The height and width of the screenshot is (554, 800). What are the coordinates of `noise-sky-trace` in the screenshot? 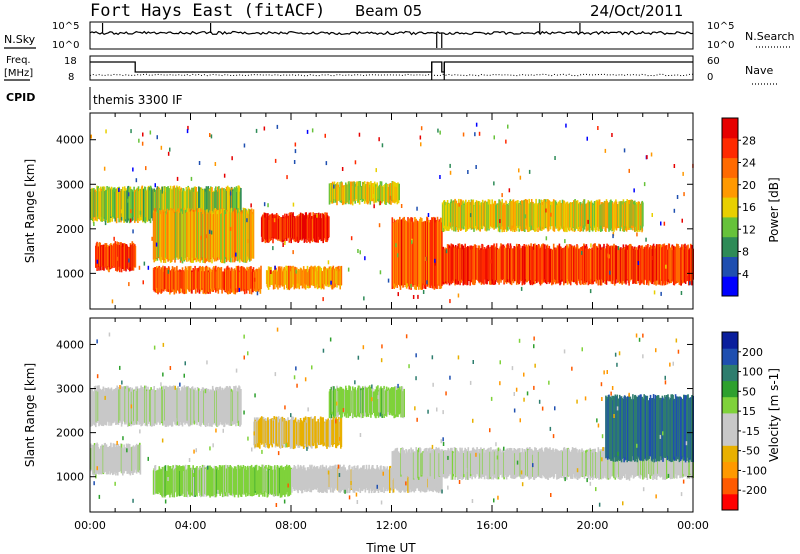 It's located at (391, 33).